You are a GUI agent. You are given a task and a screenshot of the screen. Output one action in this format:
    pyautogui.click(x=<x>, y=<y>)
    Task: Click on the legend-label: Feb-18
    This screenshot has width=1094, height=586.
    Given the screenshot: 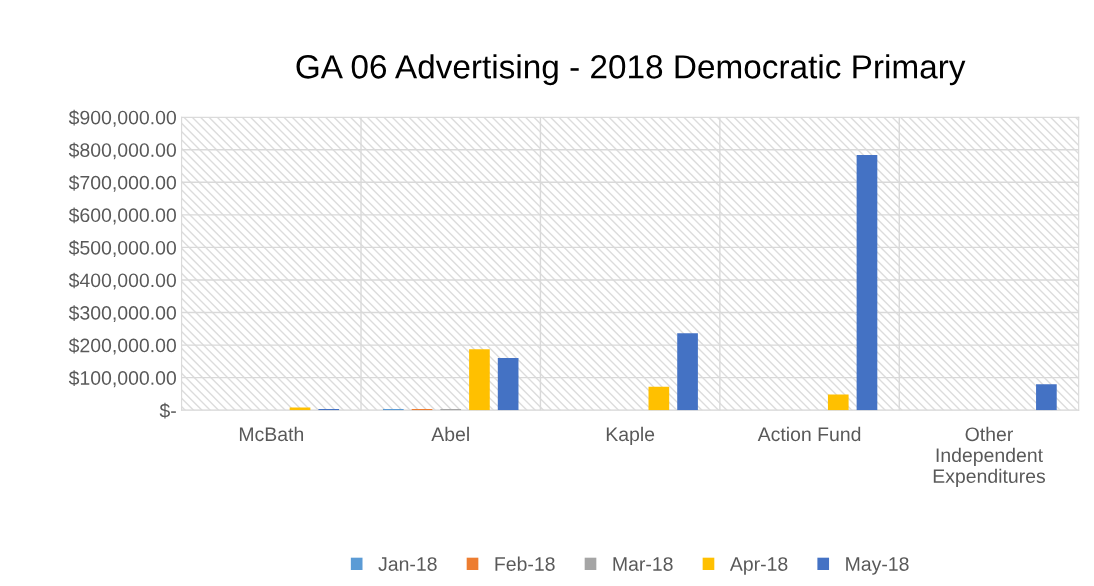 What is the action you would take?
    pyautogui.click(x=525, y=563)
    